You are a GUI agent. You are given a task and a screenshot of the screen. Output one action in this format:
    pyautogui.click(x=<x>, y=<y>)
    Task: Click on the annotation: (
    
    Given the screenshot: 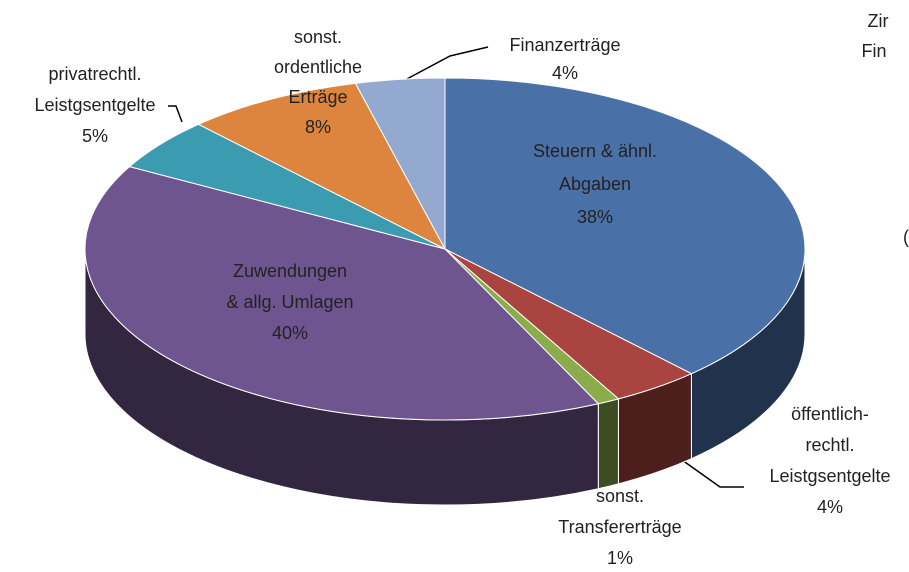 What is the action you would take?
    pyautogui.click(x=906, y=237)
    